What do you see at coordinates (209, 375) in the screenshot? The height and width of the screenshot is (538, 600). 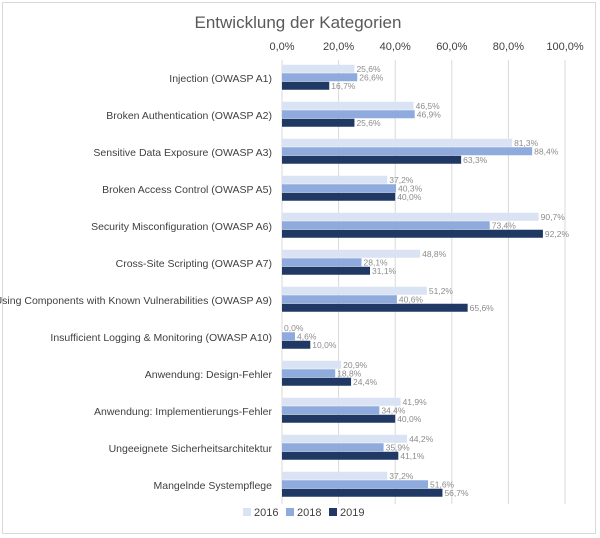 I see `category-label: Anwendung: Design-Fehler` at bounding box center [209, 375].